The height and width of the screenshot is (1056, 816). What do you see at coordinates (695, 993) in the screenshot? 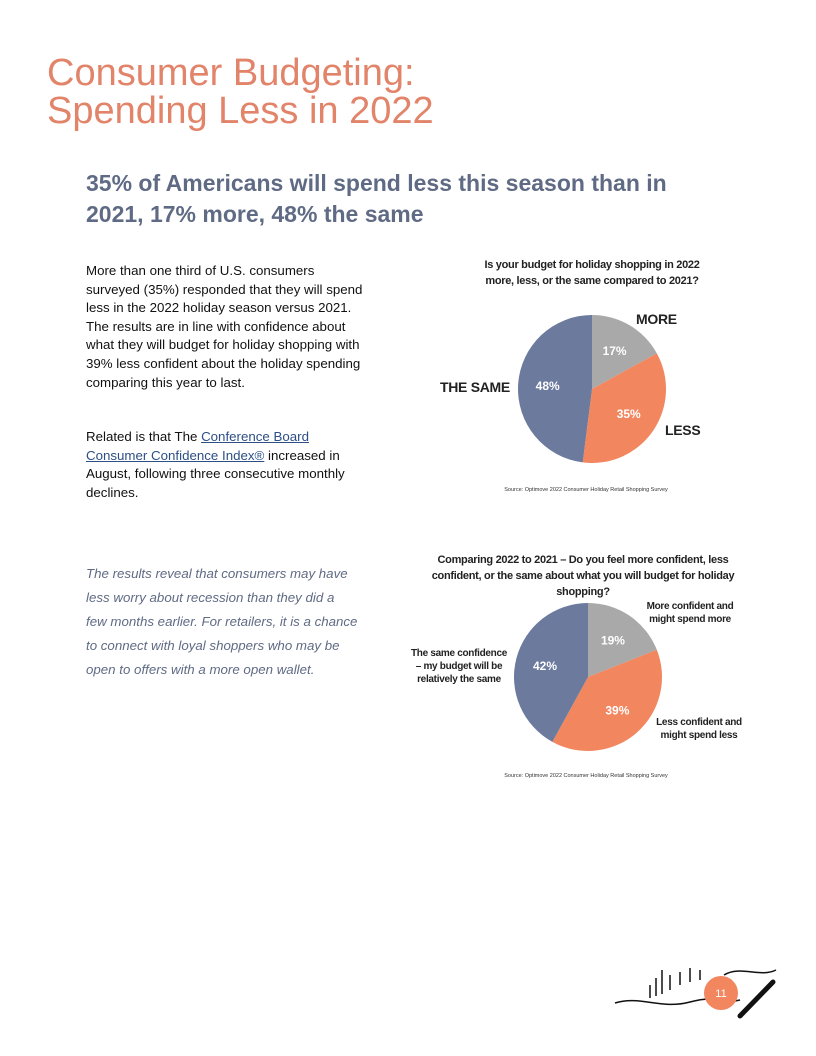
I see `decoration` at bounding box center [695, 993].